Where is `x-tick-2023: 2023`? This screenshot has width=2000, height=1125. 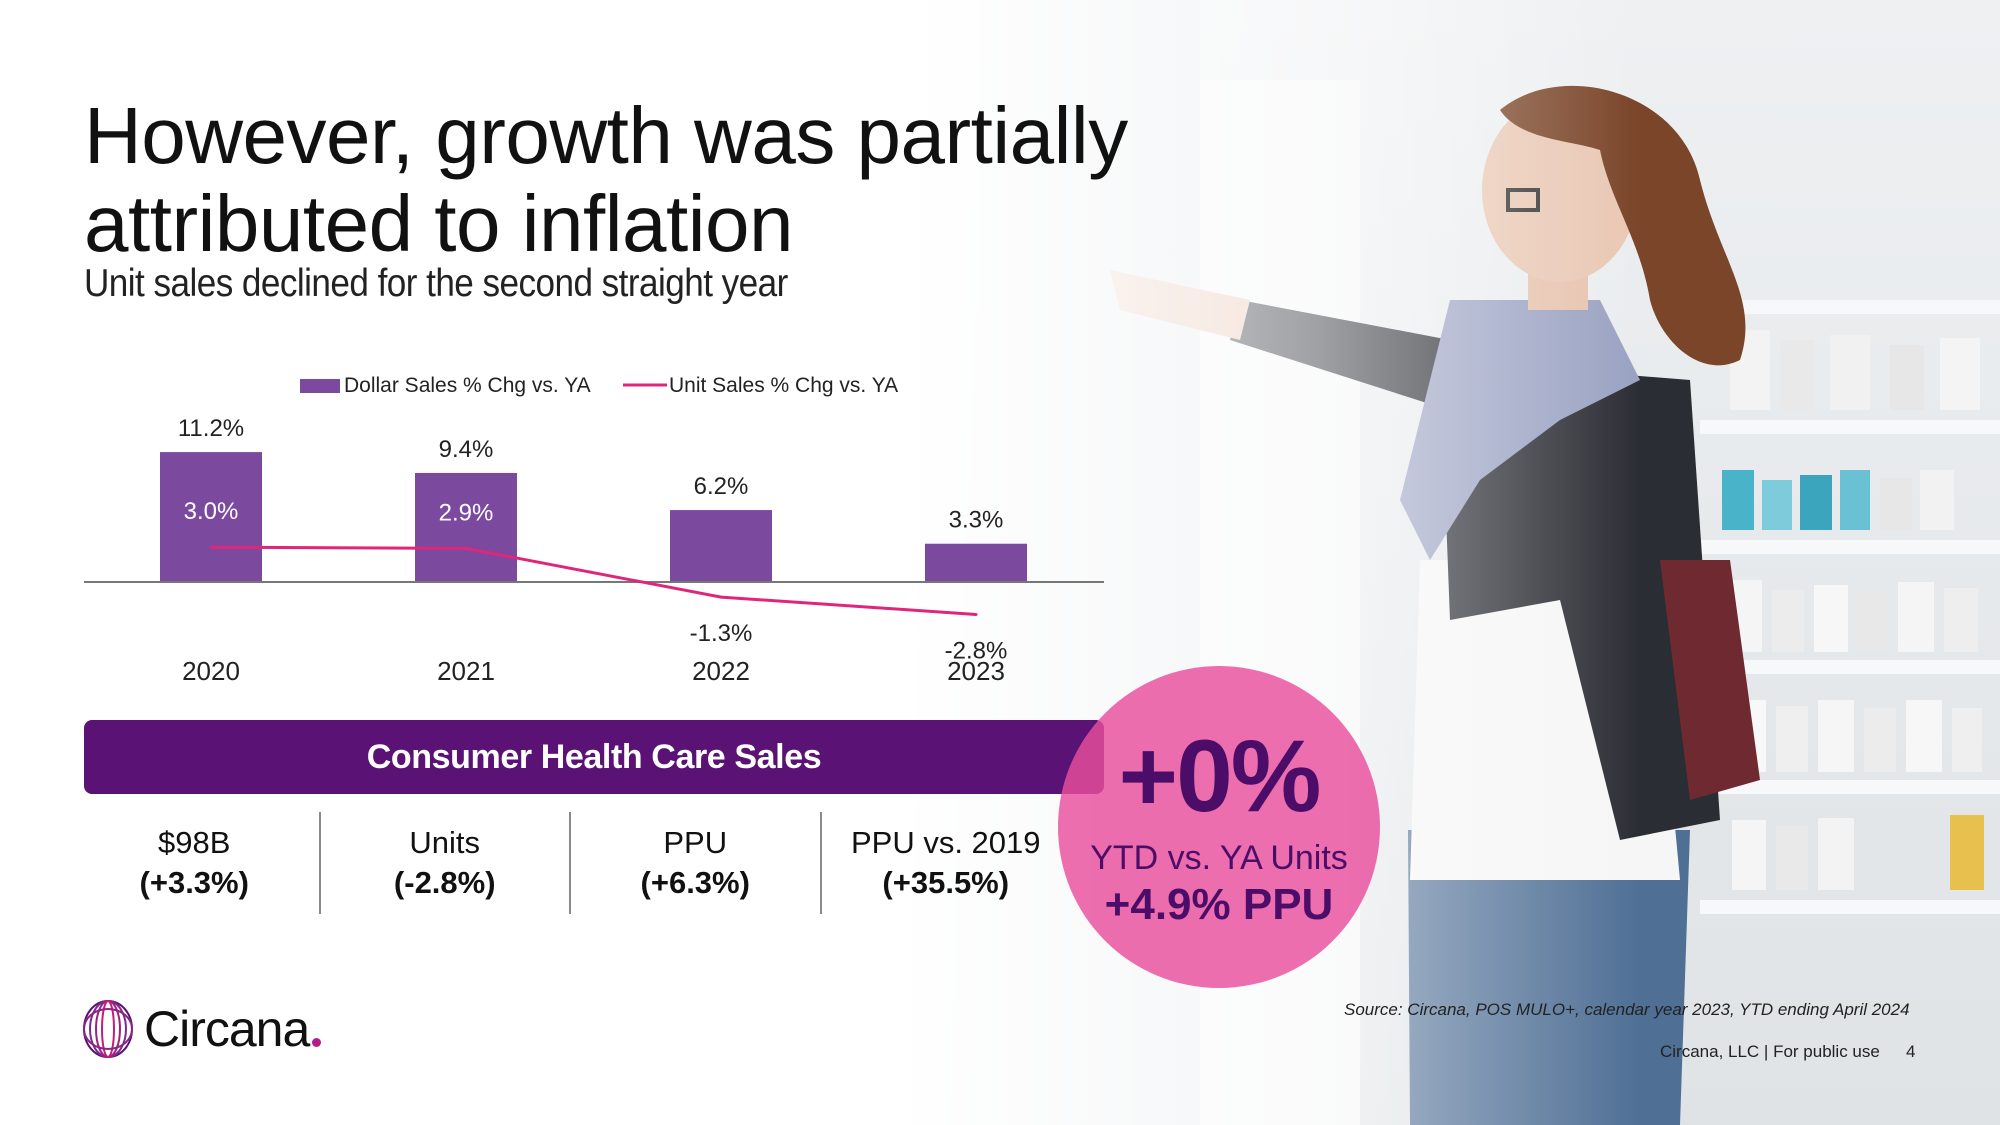 x-tick-2023: 2023 is located at coordinates (976, 671).